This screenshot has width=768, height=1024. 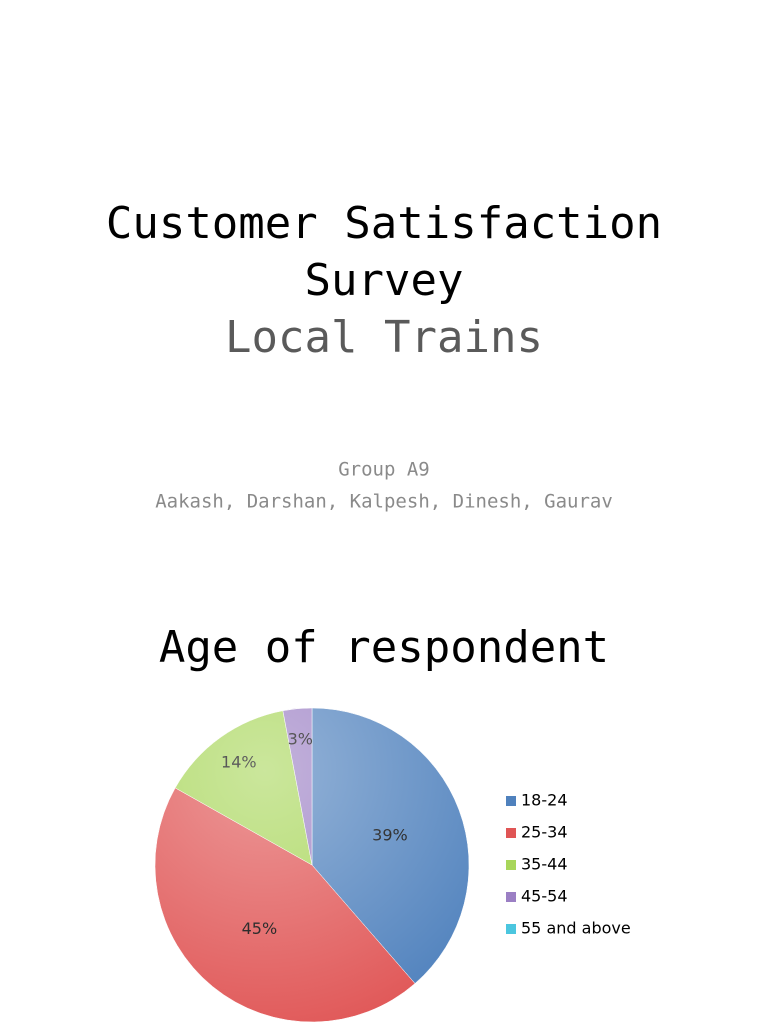 I want to click on pie: 39% 45% 14% 3%, so click(x=312, y=865).